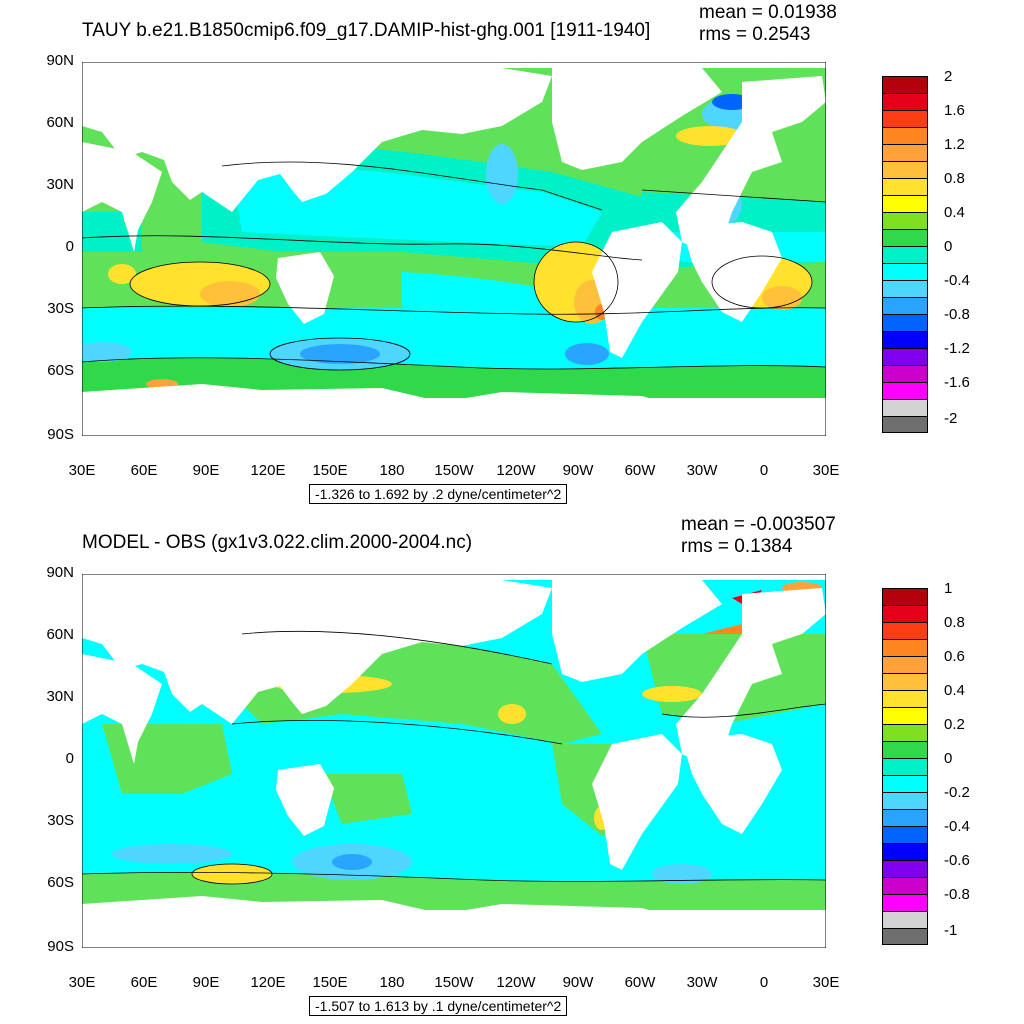 Image resolution: width=1024 pixels, height=1024 pixels. What do you see at coordinates (438, 1006) in the screenshot?
I see `contour-info-box: -1.507 to 1.613 by .1 dyne/centimeter^2` at bounding box center [438, 1006].